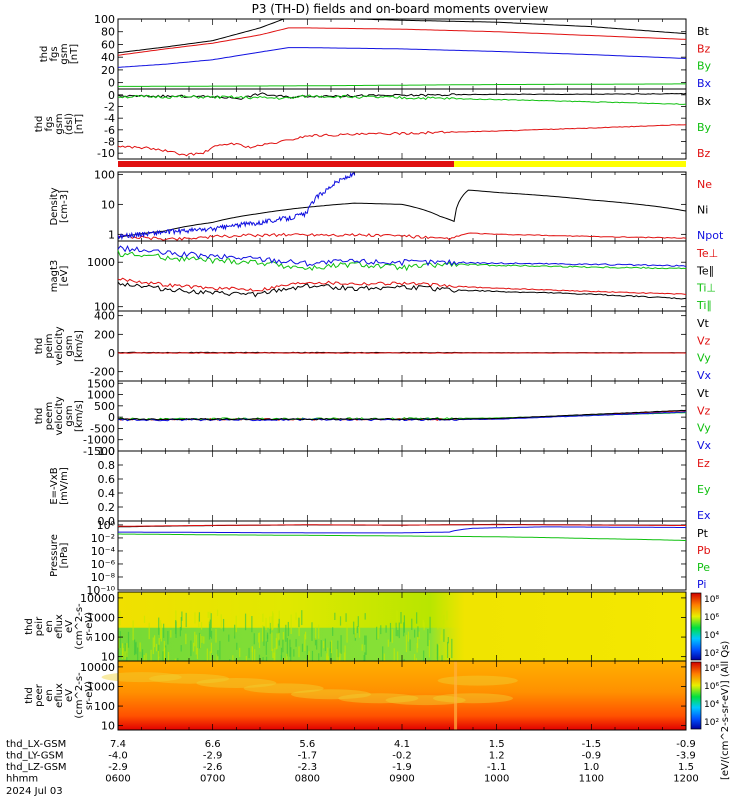  Describe the element at coordinates (109, 142) in the screenshot. I see `y-tick-label: -8` at that location.